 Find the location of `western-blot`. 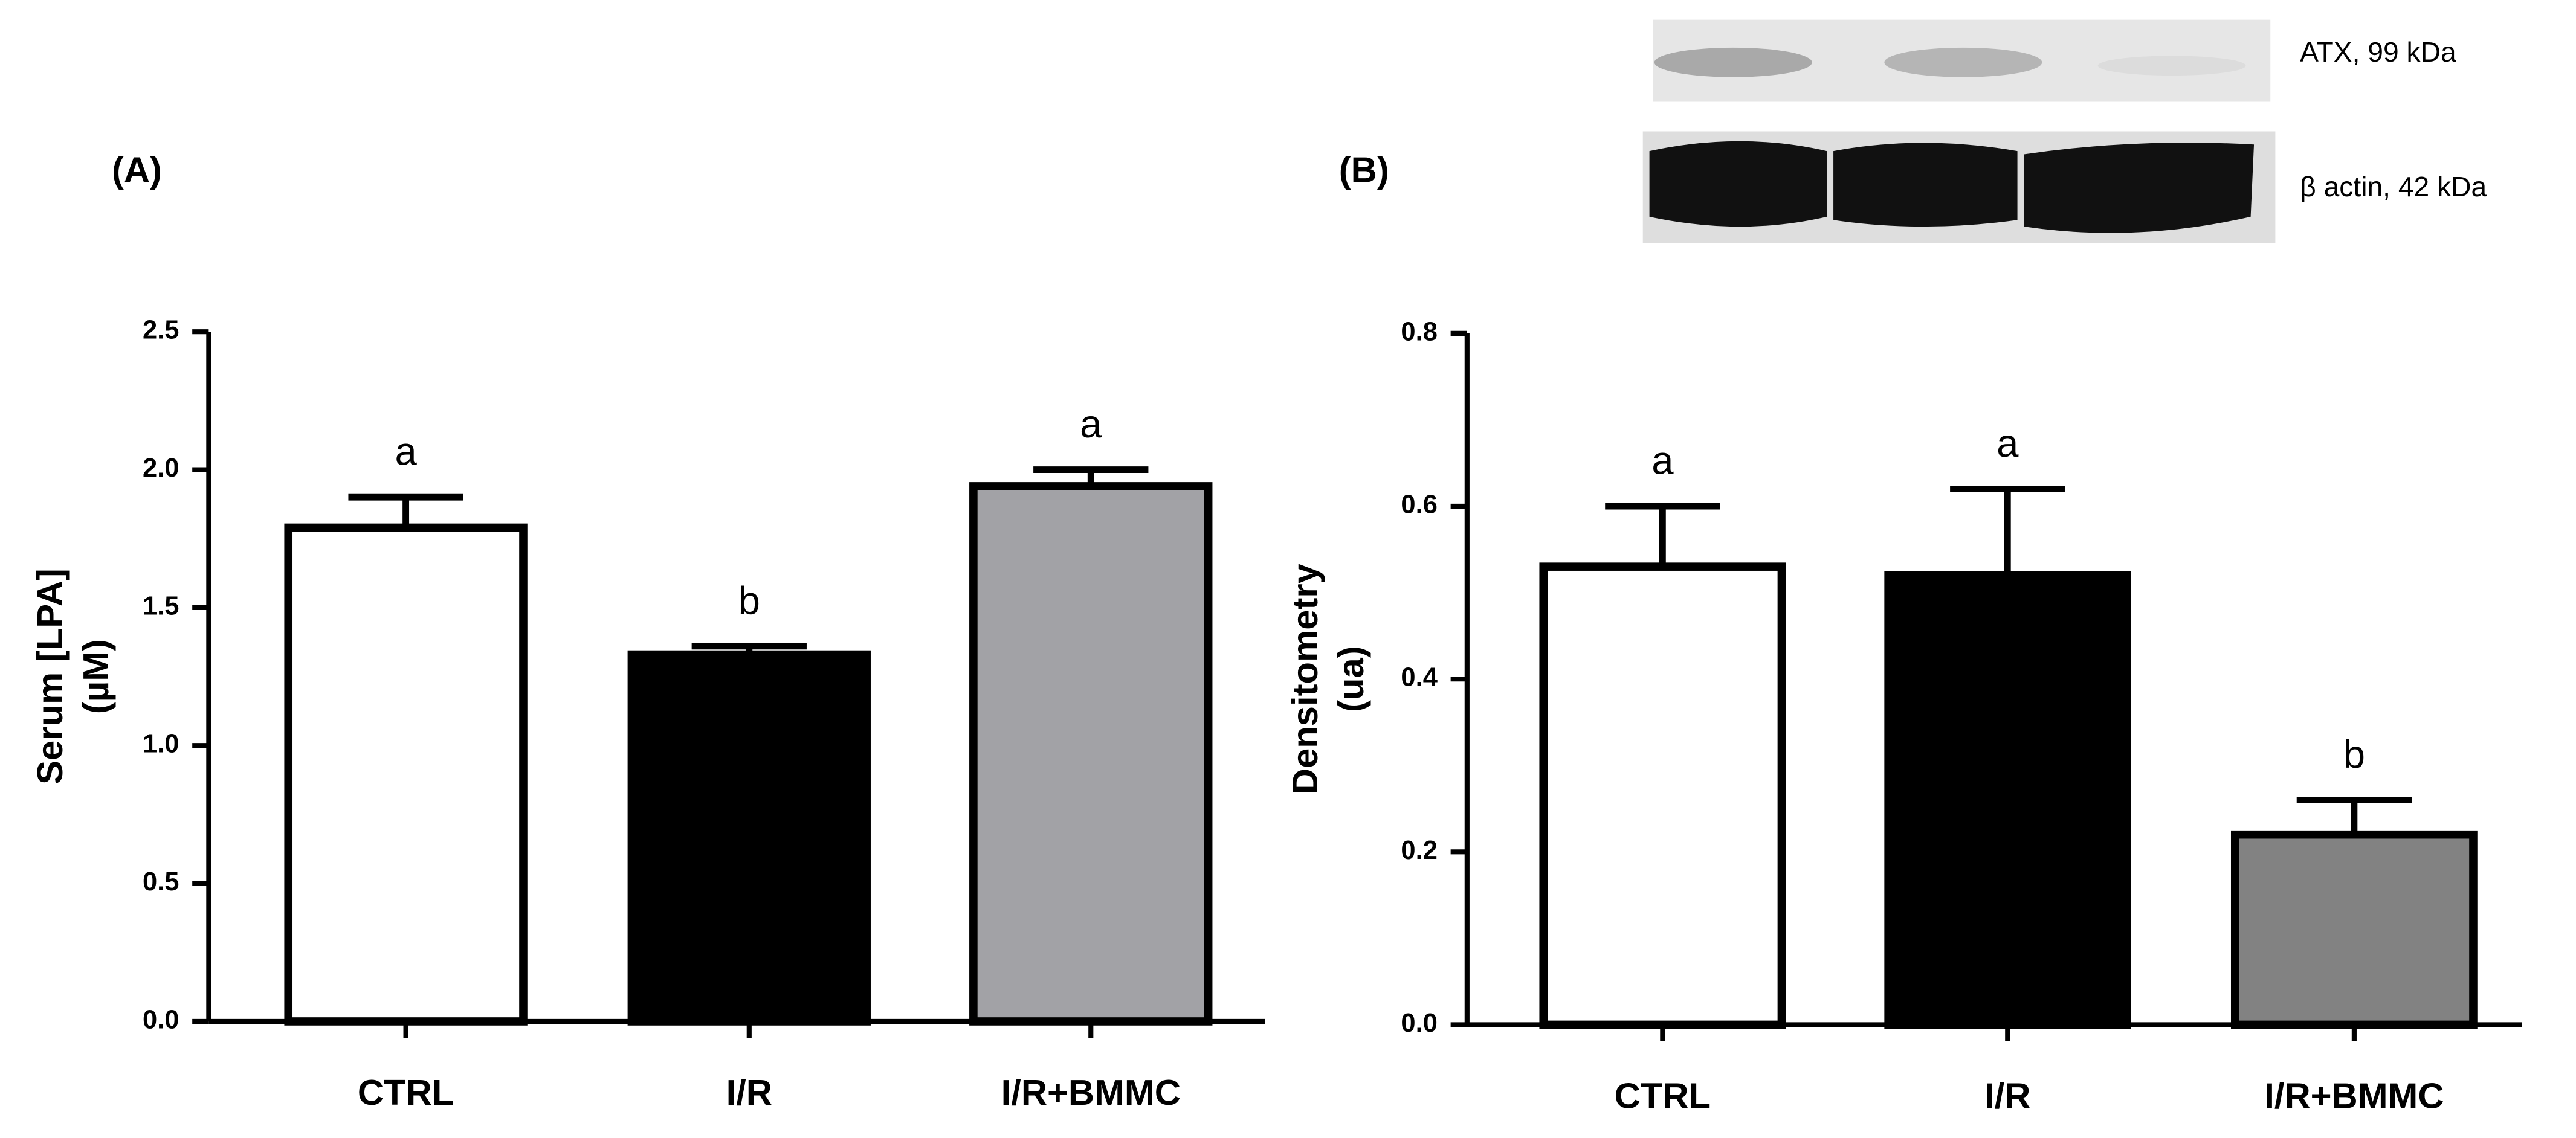

western-blot is located at coordinates (1959, 131).